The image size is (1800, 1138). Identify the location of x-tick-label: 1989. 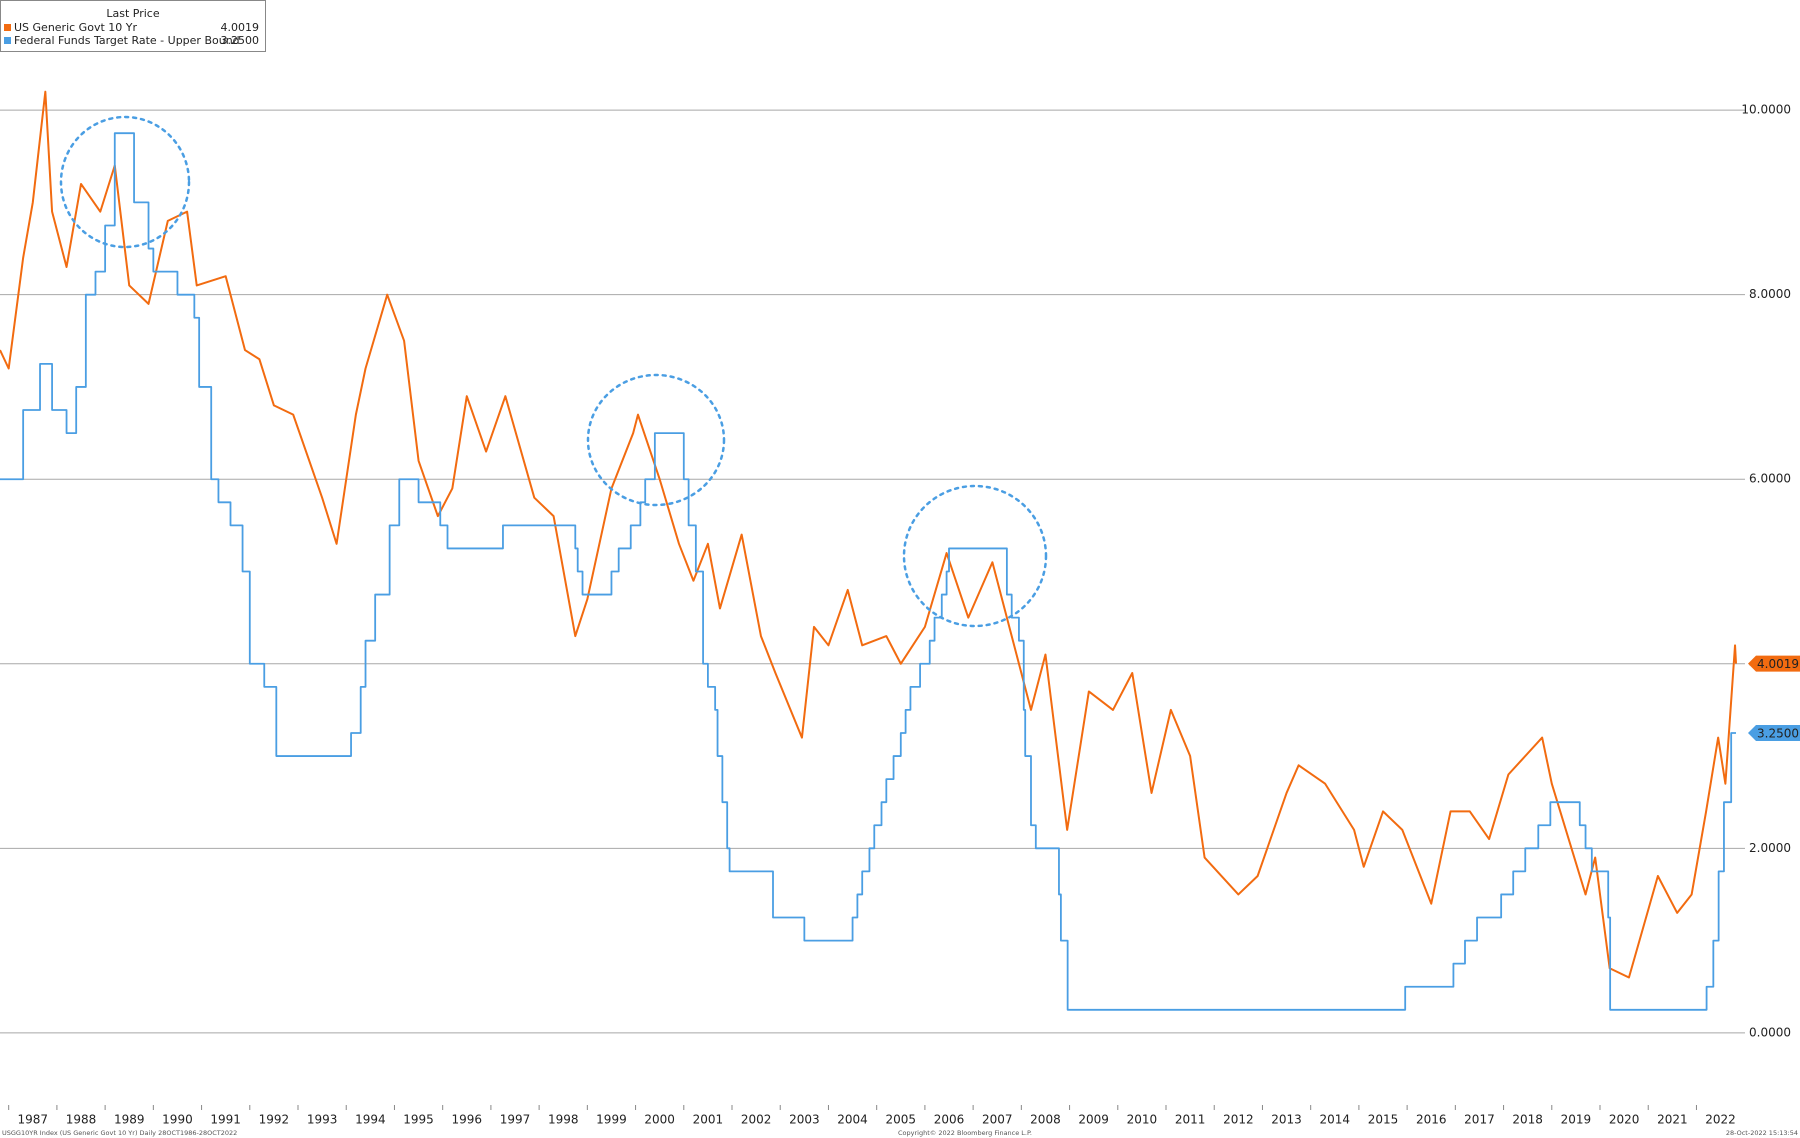
(129, 1120).